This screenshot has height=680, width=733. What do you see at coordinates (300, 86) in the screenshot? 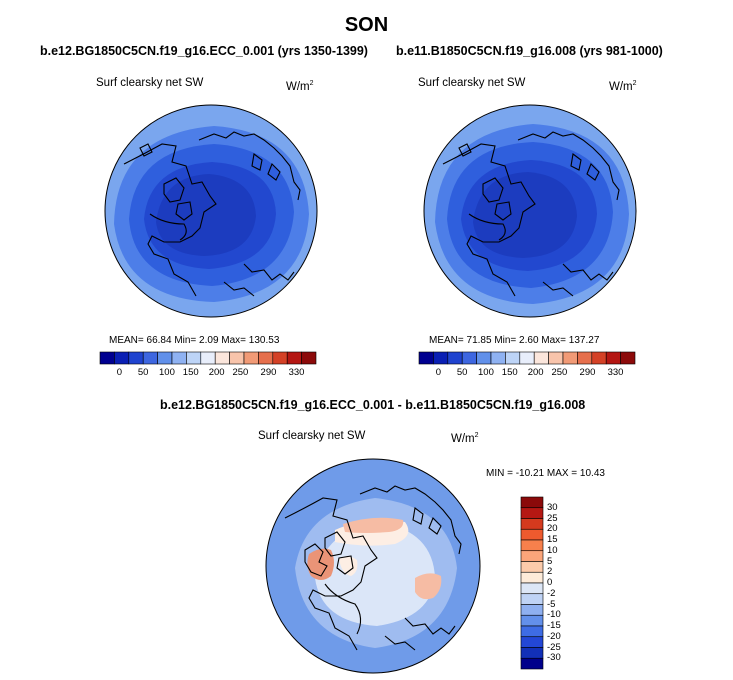
I see `panel-1-units: W/m2` at bounding box center [300, 86].